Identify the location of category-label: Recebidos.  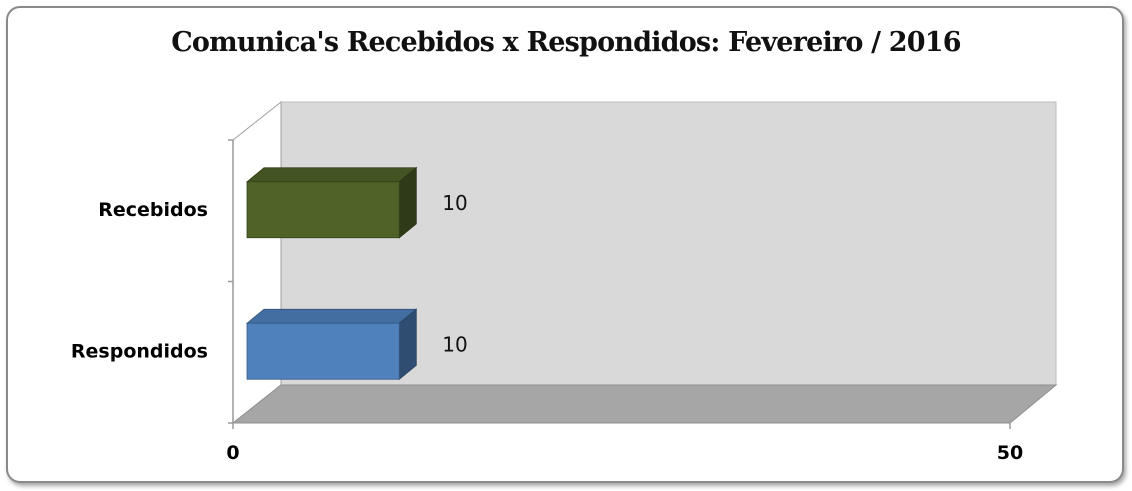
(153, 210).